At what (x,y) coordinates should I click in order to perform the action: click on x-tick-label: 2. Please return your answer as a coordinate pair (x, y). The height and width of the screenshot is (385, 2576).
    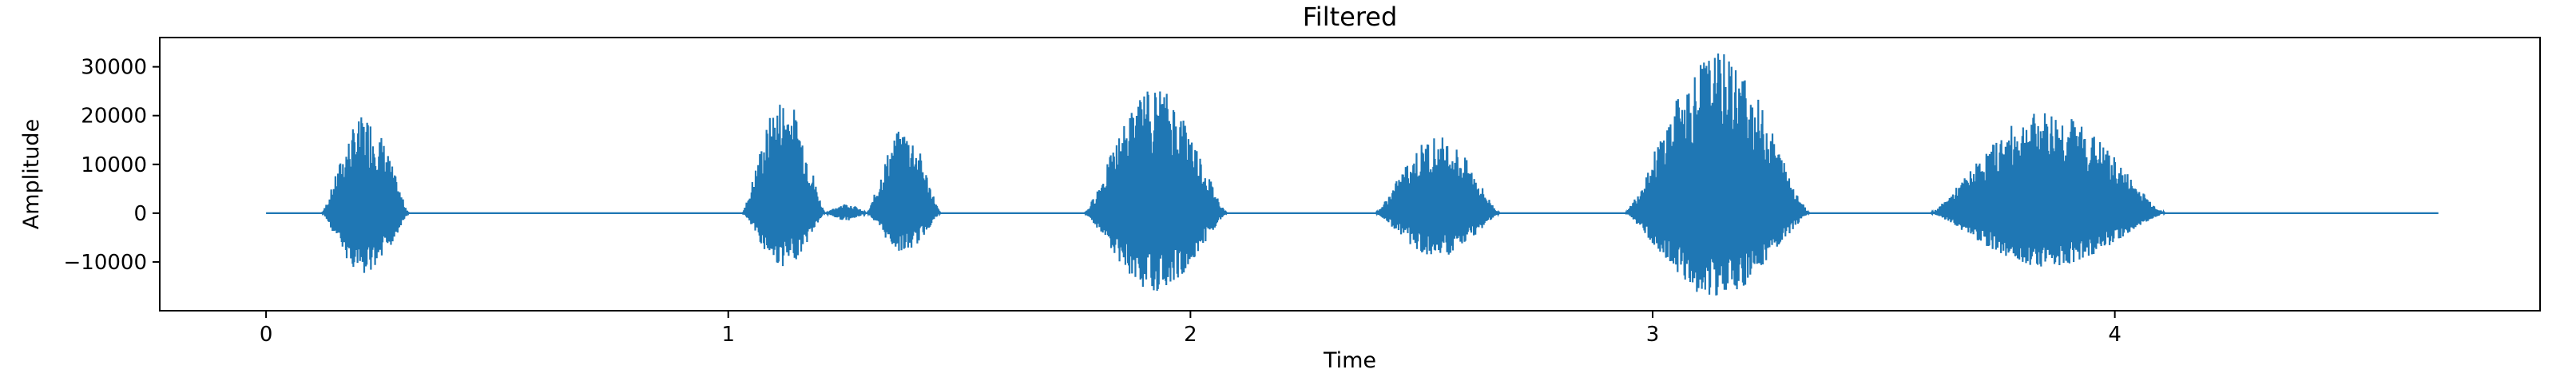
    Looking at the image, I should click on (1190, 335).